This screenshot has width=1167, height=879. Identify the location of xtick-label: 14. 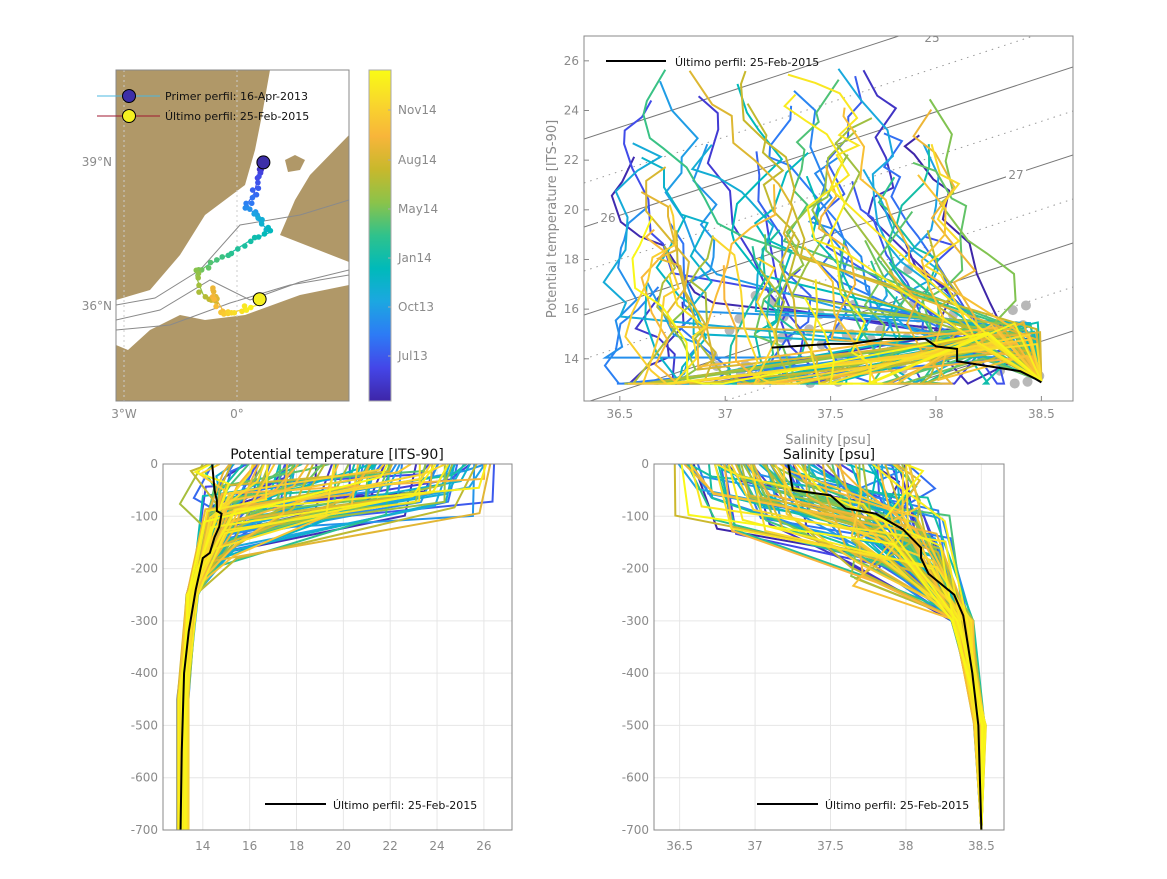
(202, 846).